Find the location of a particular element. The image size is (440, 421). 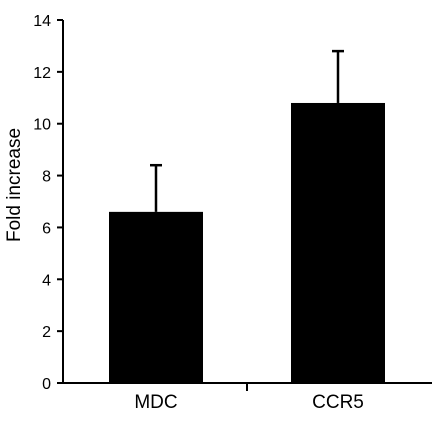

y-tick-label: 6 is located at coordinates (46, 228).